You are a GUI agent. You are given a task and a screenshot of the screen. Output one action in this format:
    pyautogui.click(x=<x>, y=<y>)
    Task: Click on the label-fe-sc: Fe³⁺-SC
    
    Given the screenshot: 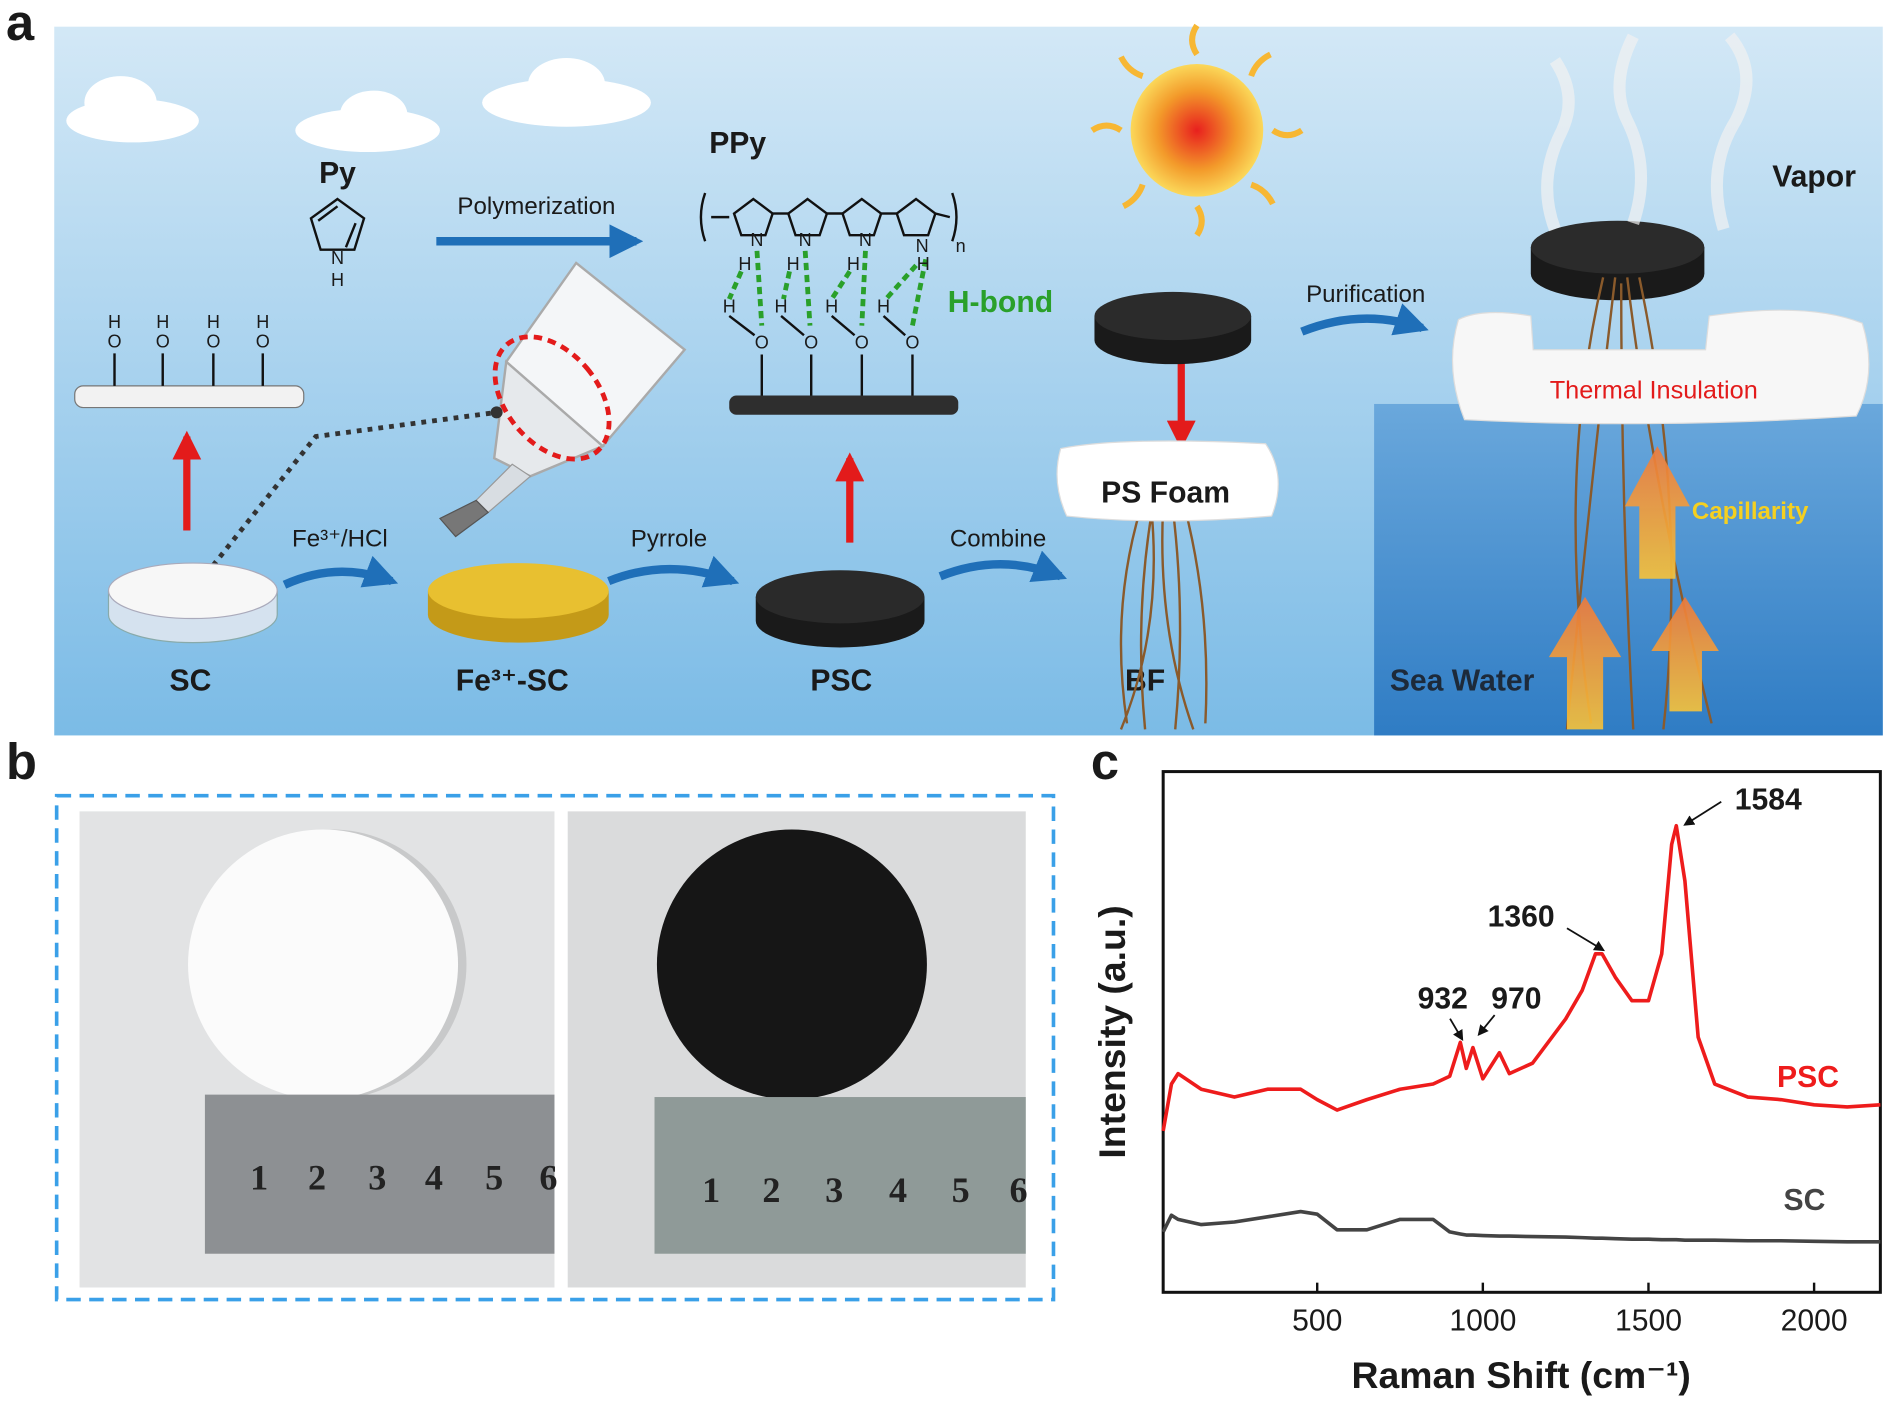 What is the action you would take?
    pyautogui.click(x=512, y=680)
    